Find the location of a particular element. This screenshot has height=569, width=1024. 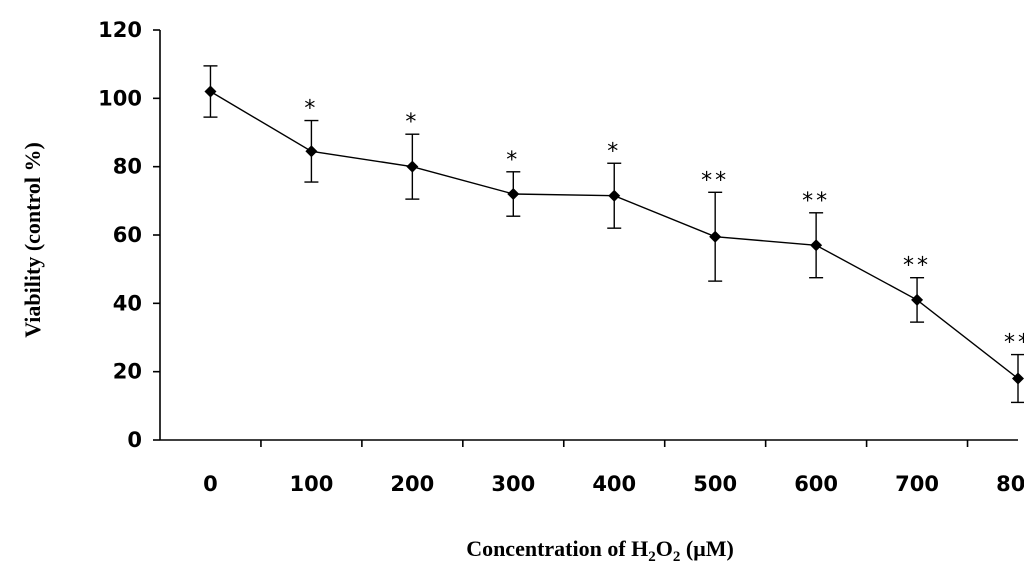

y-axis-title: Viability (control %) is located at coordinates (32, 240).